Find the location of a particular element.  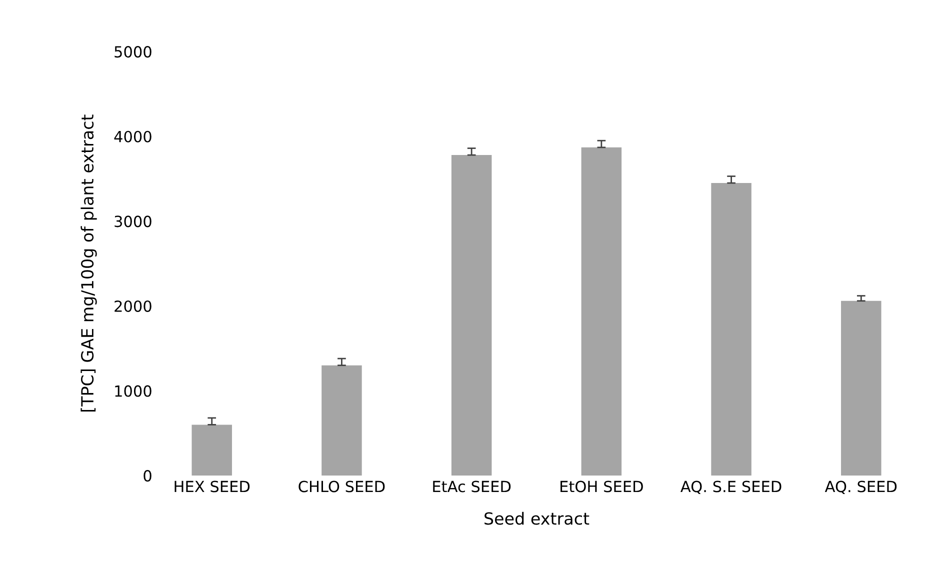

x-tick-label: EtOH SEED is located at coordinates (601, 486).